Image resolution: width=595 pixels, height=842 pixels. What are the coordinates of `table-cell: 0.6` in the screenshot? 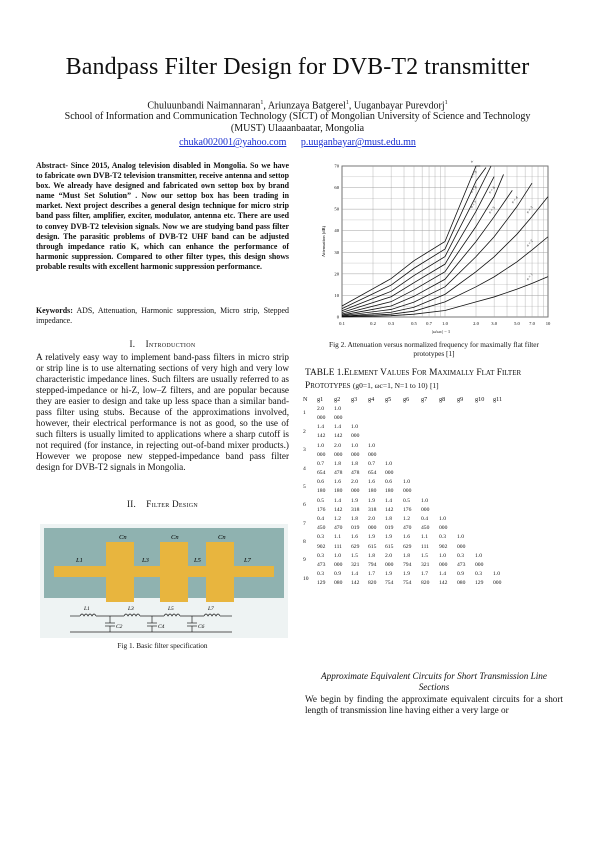 It's located at (320, 482).